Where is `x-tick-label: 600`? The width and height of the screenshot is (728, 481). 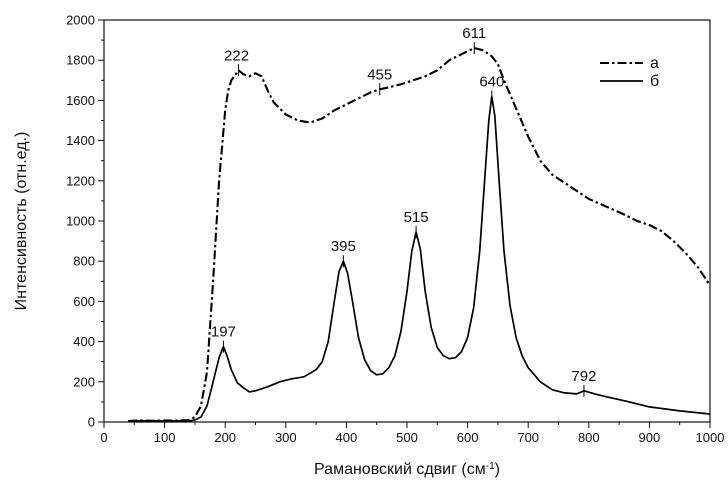 x-tick-label: 600 is located at coordinates (468, 437).